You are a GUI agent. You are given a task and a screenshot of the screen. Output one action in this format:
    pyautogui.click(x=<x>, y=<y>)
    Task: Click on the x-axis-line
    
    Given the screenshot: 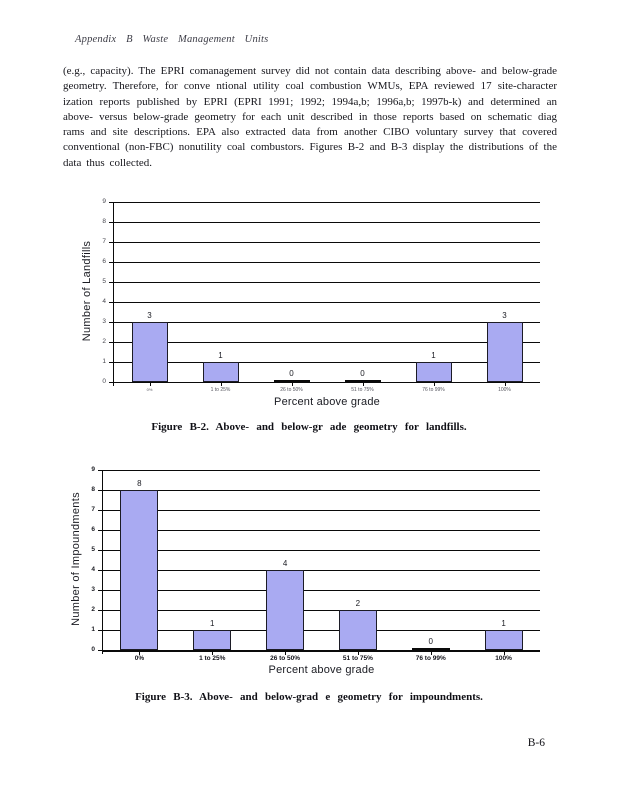 What is the action you would take?
    pyautogui.click(x=327, y=382)
    